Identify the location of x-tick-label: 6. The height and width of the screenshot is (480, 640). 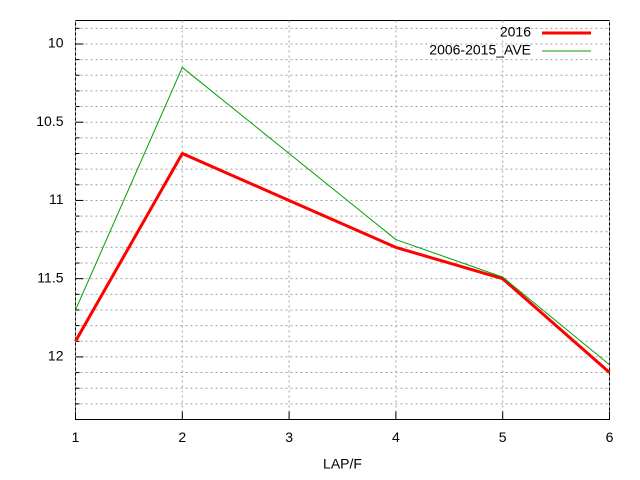
(610, 437).